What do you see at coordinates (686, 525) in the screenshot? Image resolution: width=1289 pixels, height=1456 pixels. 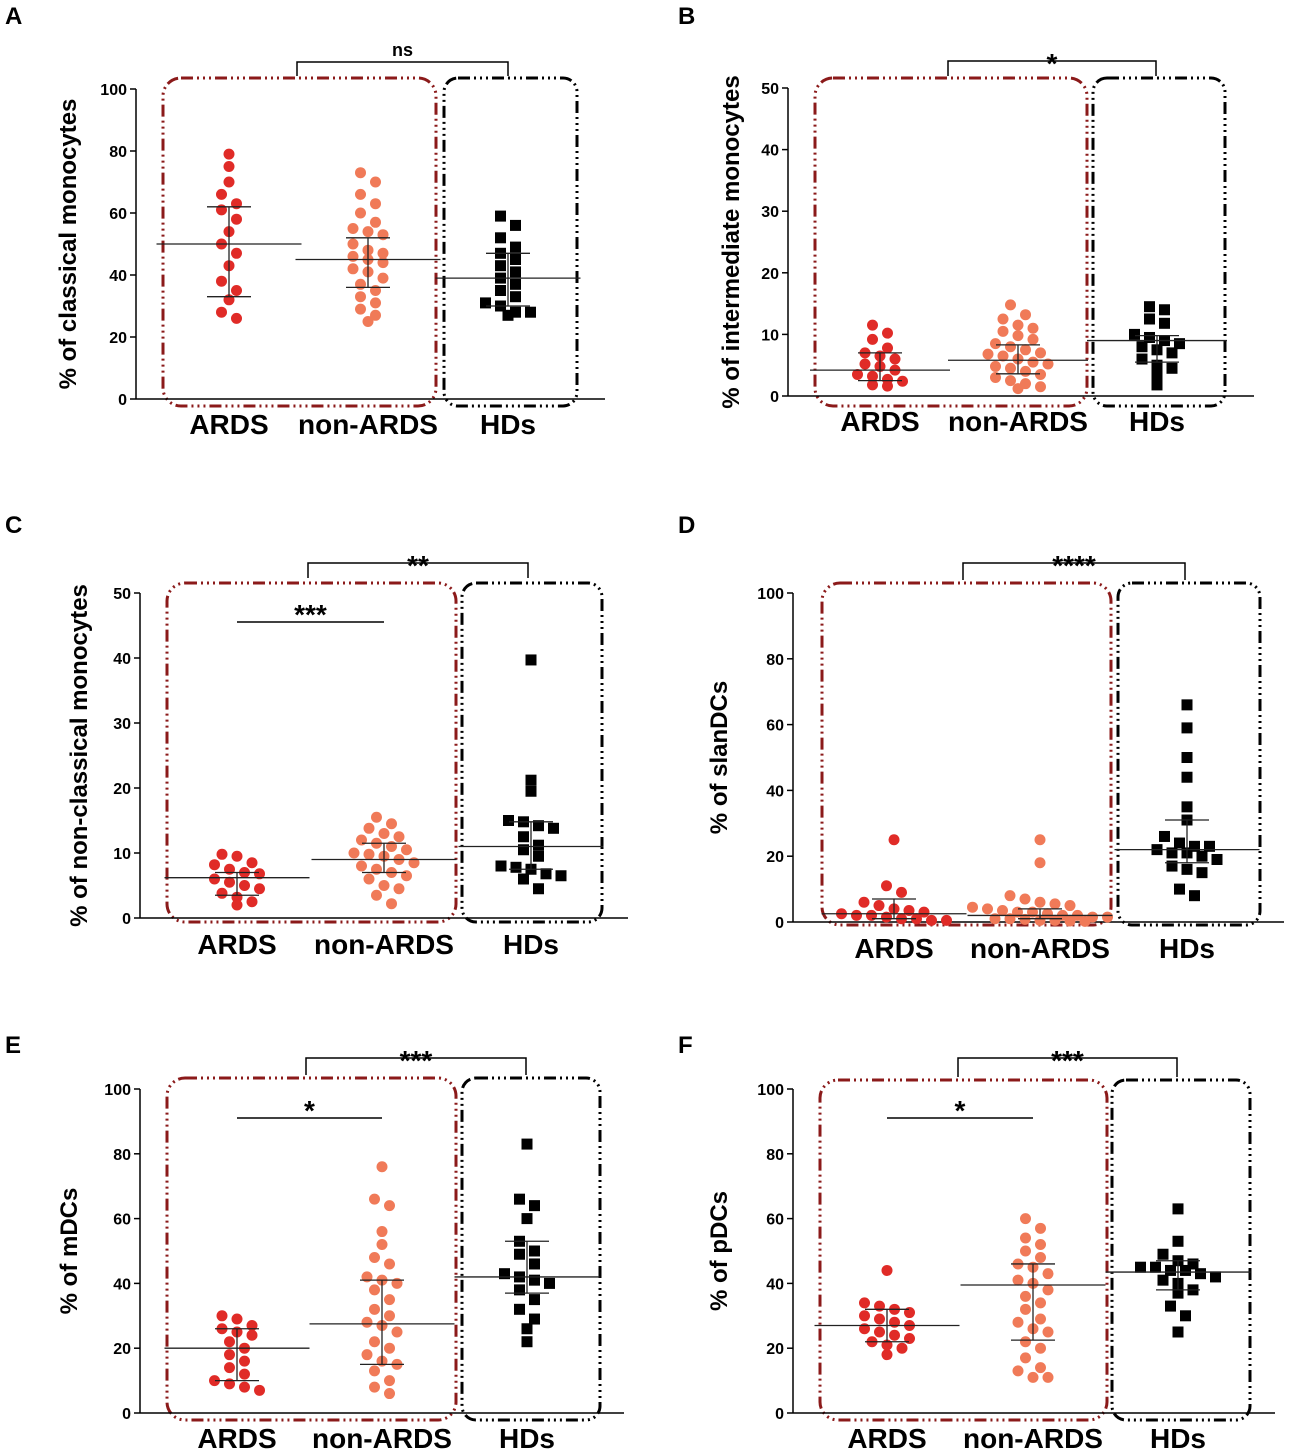 I see `panel-letter: D` at bounding box center [686, 525].